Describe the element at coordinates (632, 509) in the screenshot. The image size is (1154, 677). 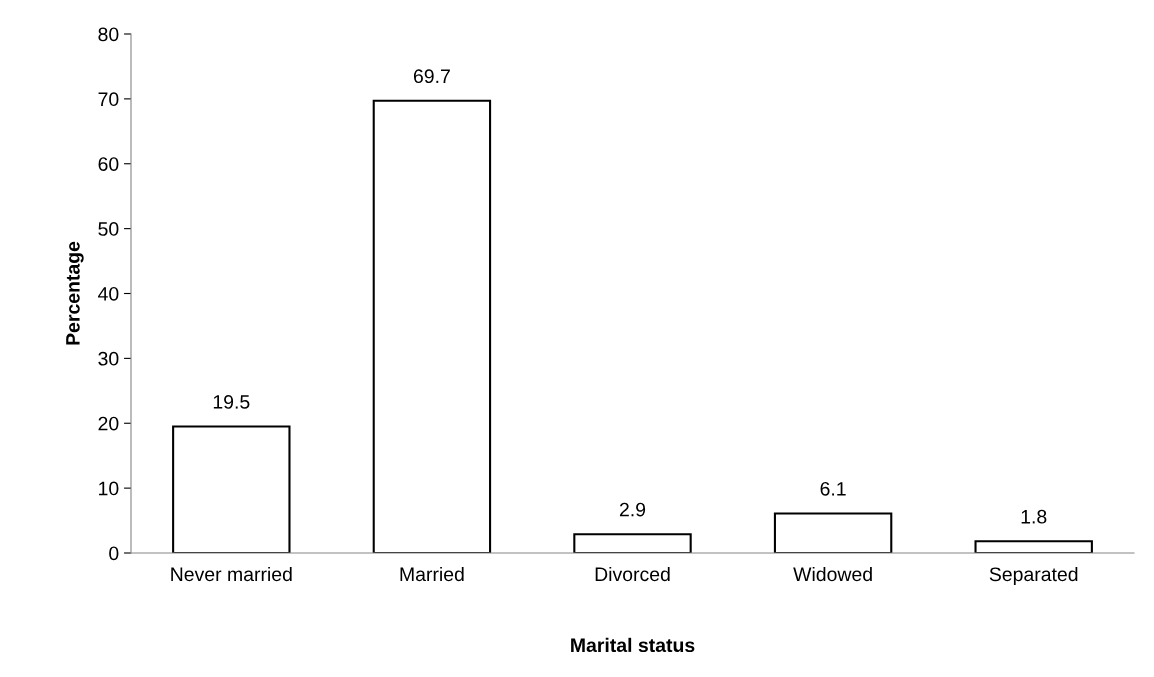
I see `data-label: 2.9` at that location.